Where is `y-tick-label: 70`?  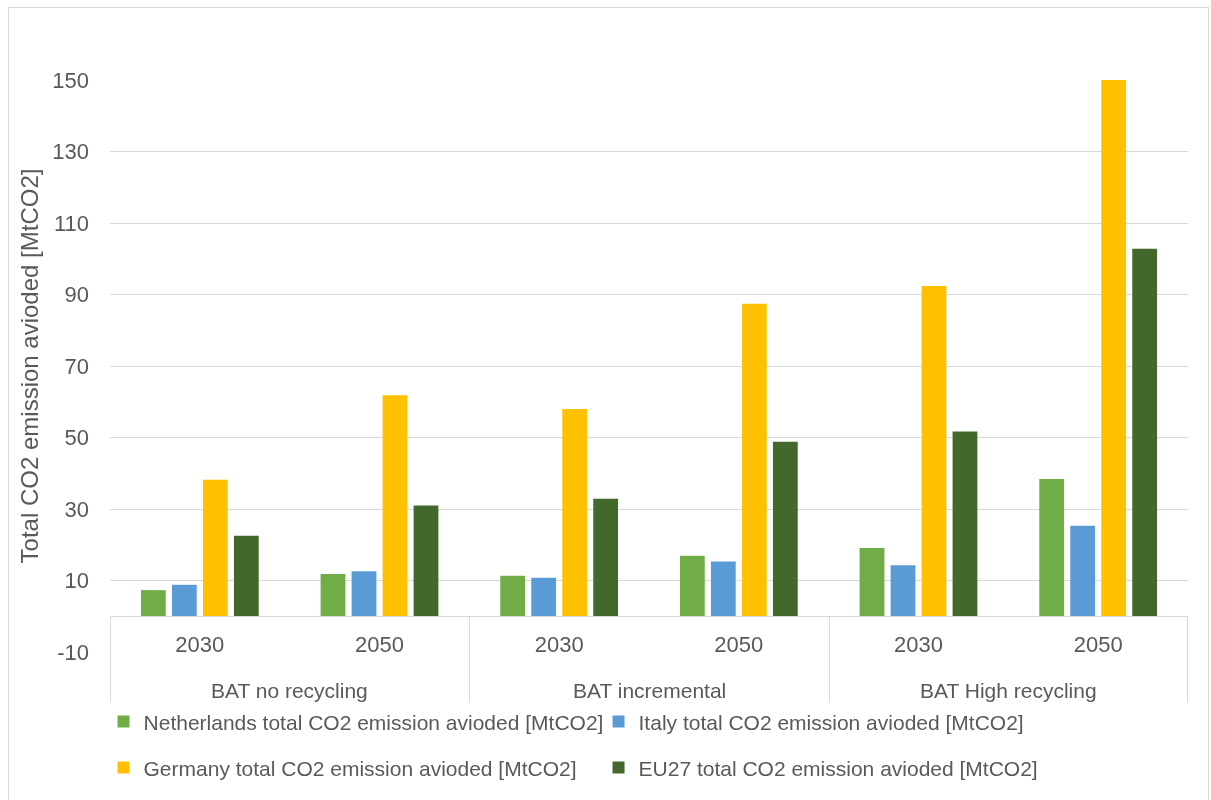
y-tick-label: 70 is located at coordinates (76, 366).